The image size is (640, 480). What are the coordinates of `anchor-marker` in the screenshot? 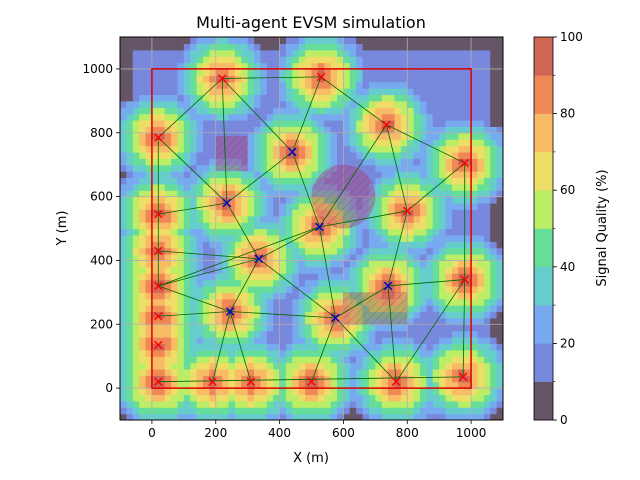 It's located at (158, 381).